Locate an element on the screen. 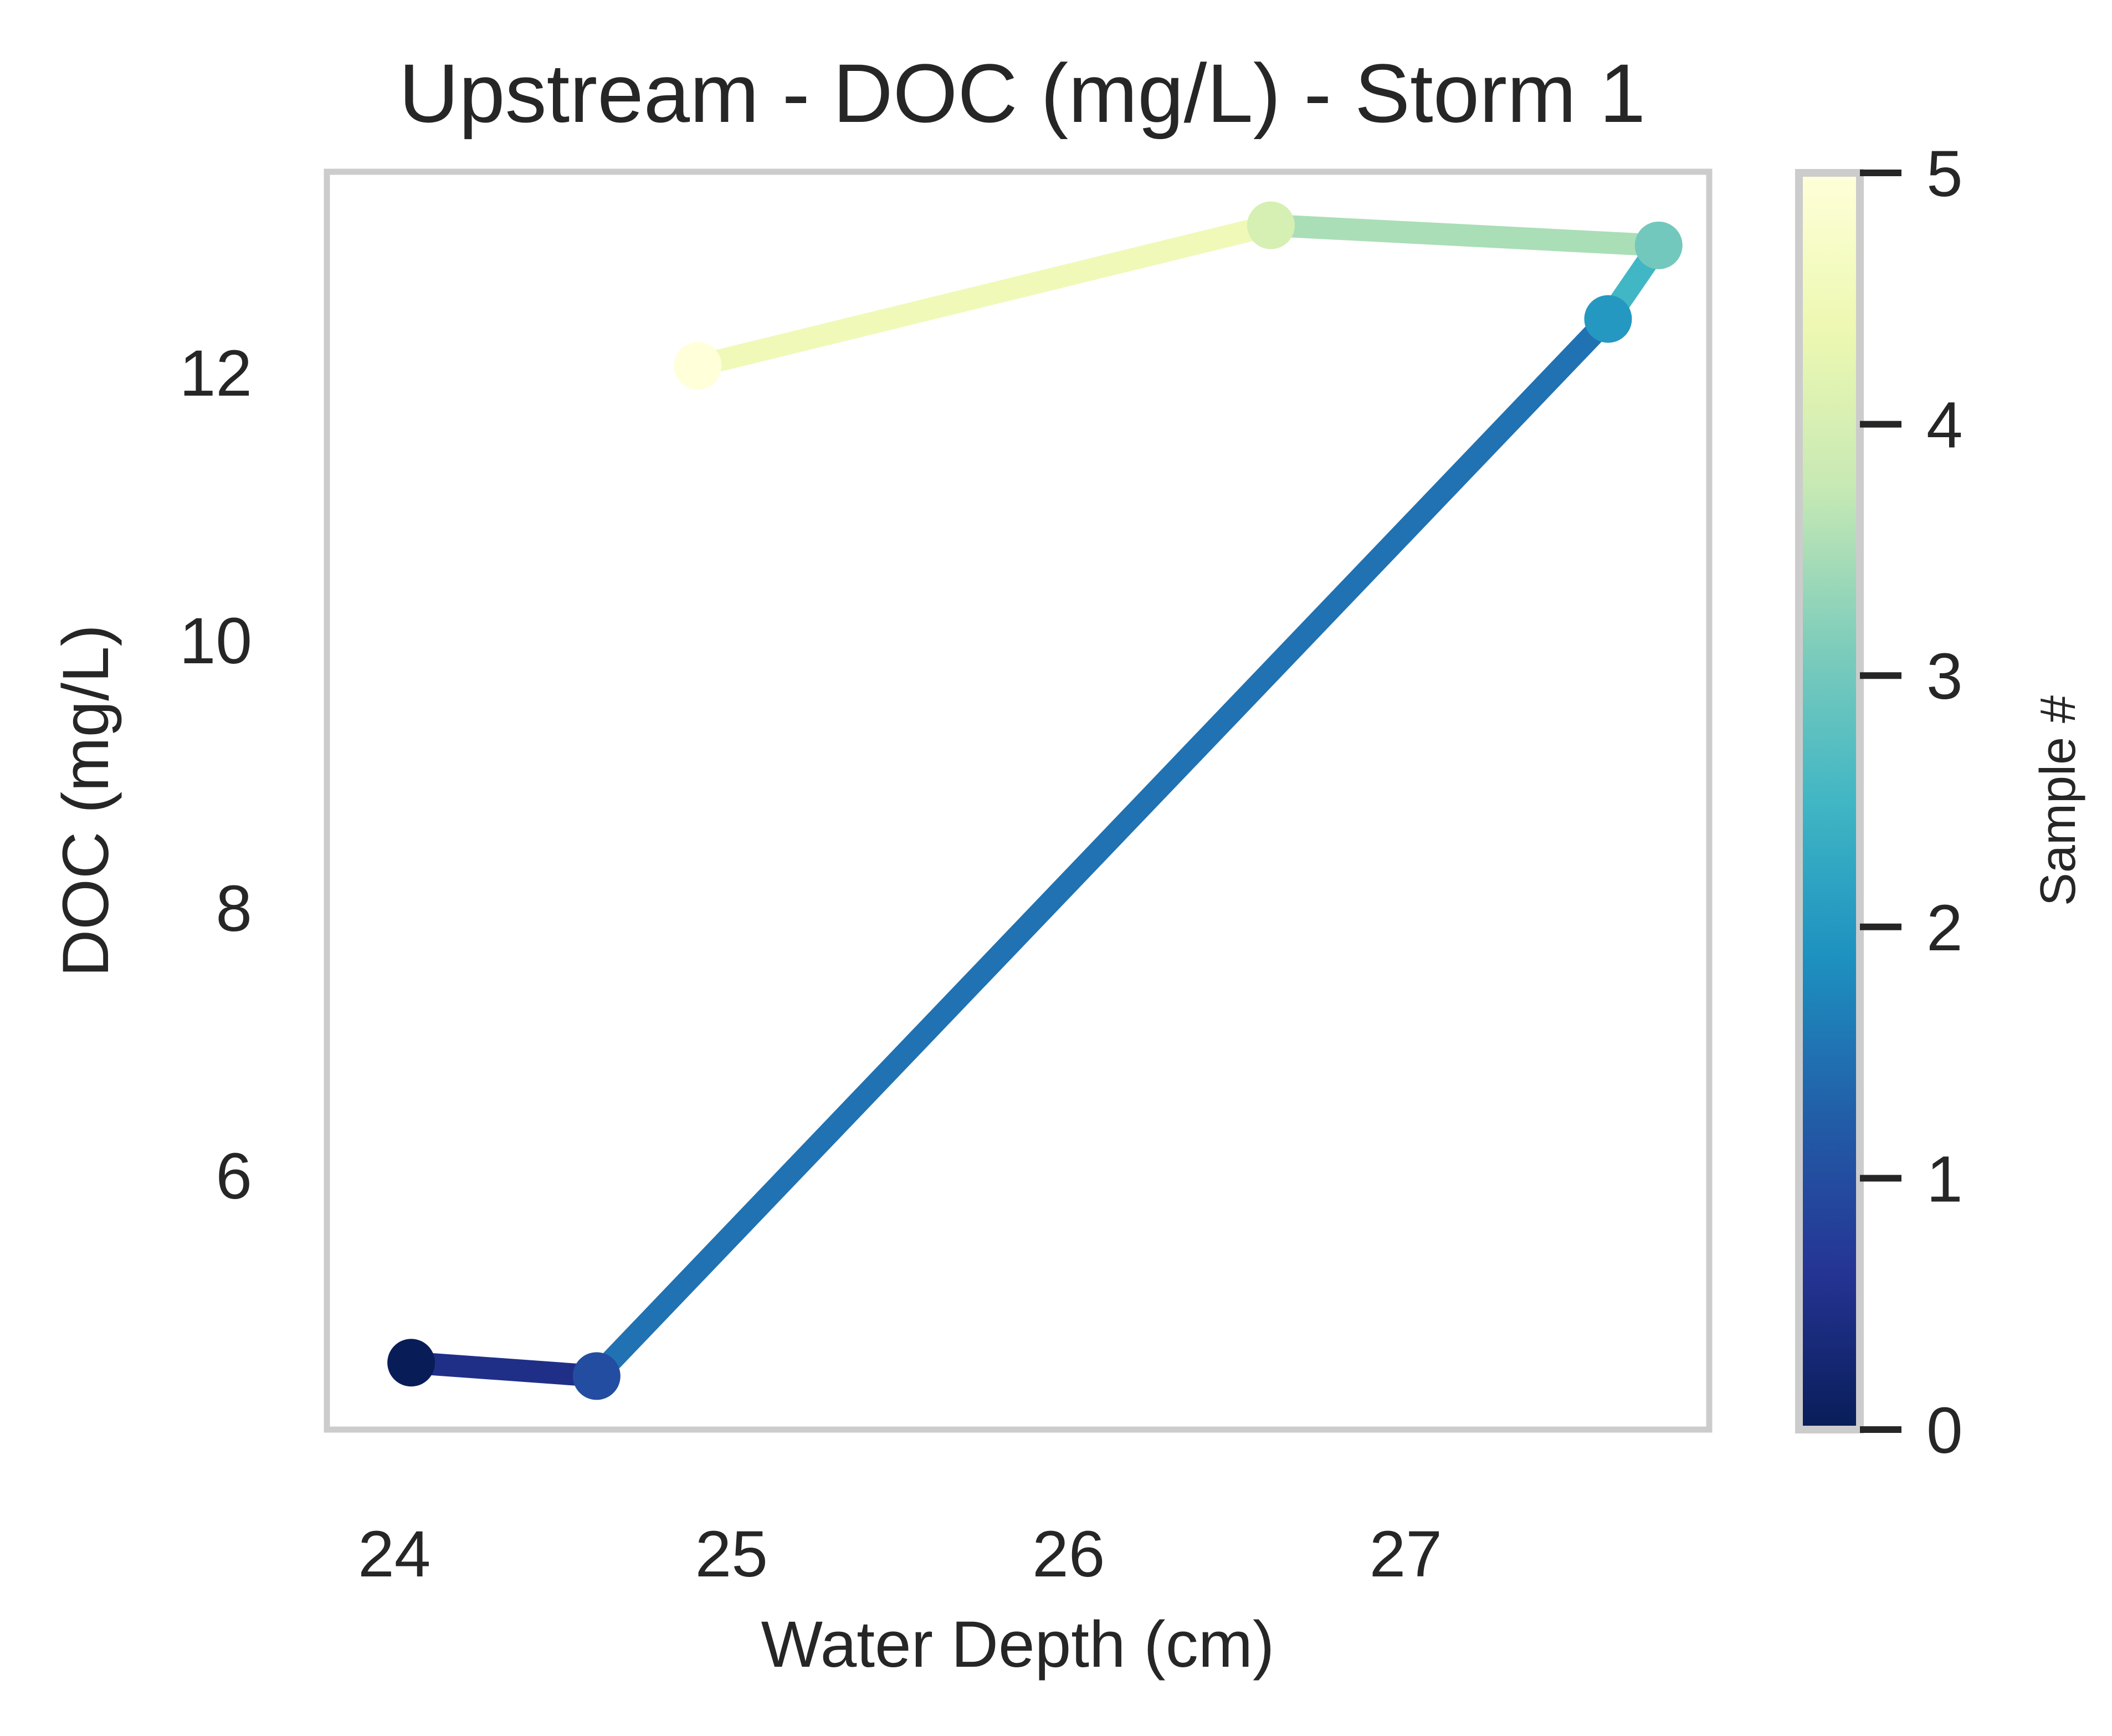 The image size is (2112, 1736). colorbar-ticks: 0 1 2 3 4 5 is located at coordinates (1912, 802).